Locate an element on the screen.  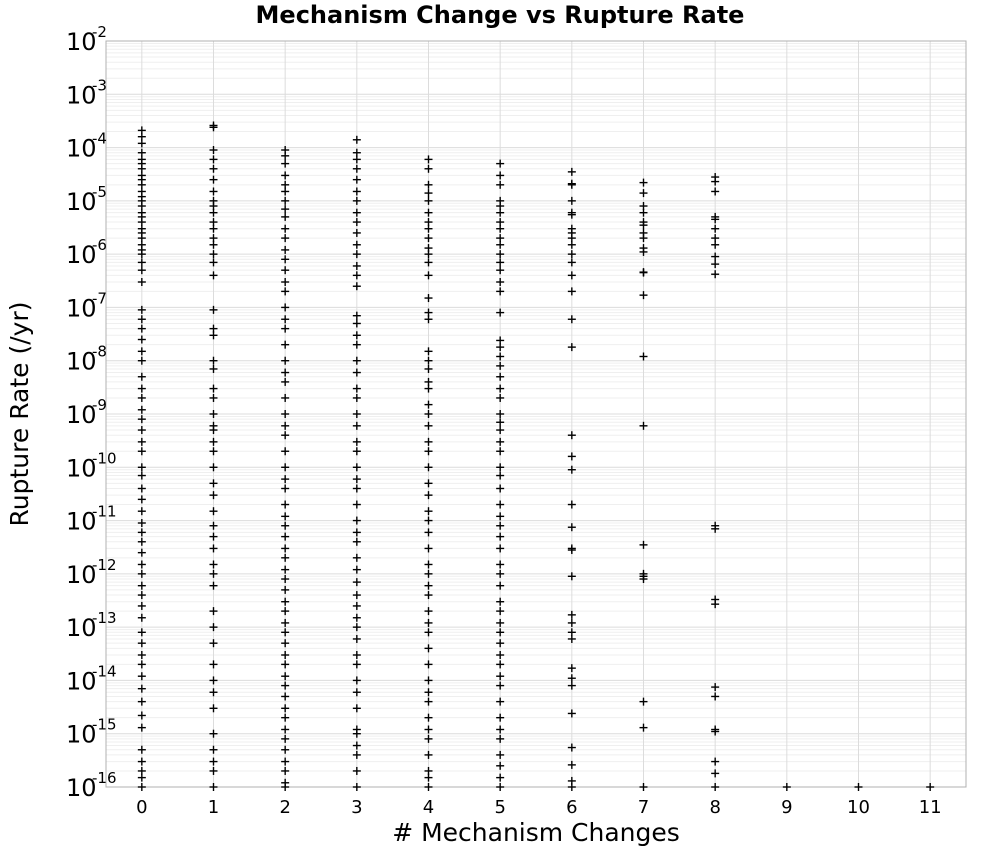
y-tick-base: 10 is located at coordinates (81, 735).